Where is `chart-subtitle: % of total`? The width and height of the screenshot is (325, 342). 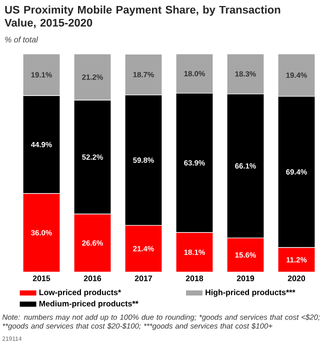 chart-subtitle: % of total is located at coordinates (21, 39).